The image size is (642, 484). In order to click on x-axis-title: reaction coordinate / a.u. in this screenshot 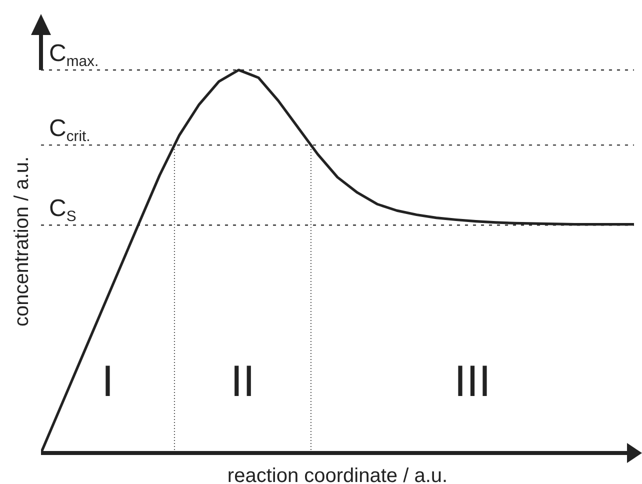, I will do `click(337, 474)`.